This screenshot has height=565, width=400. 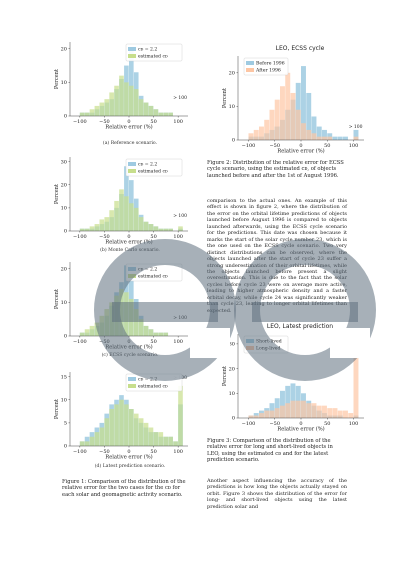 I want to click on legend-label: After 1996, so click(x=268, y=71).